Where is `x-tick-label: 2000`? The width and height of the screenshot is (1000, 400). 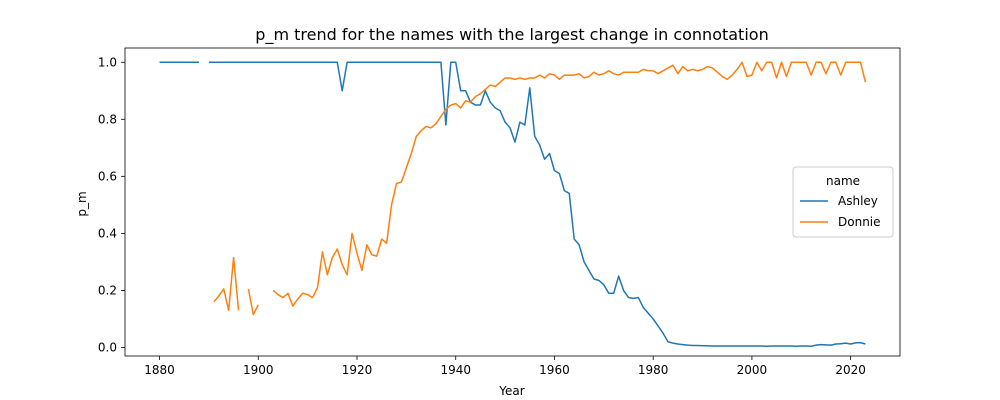 x-tick-label: 2000 is located at coordinates (752, 370).